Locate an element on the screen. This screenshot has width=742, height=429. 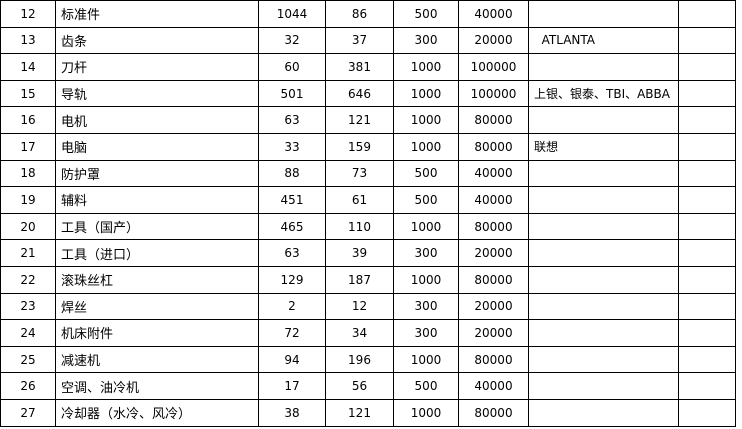
item-name: 工具（国产） is located at coordinates (157, 226).